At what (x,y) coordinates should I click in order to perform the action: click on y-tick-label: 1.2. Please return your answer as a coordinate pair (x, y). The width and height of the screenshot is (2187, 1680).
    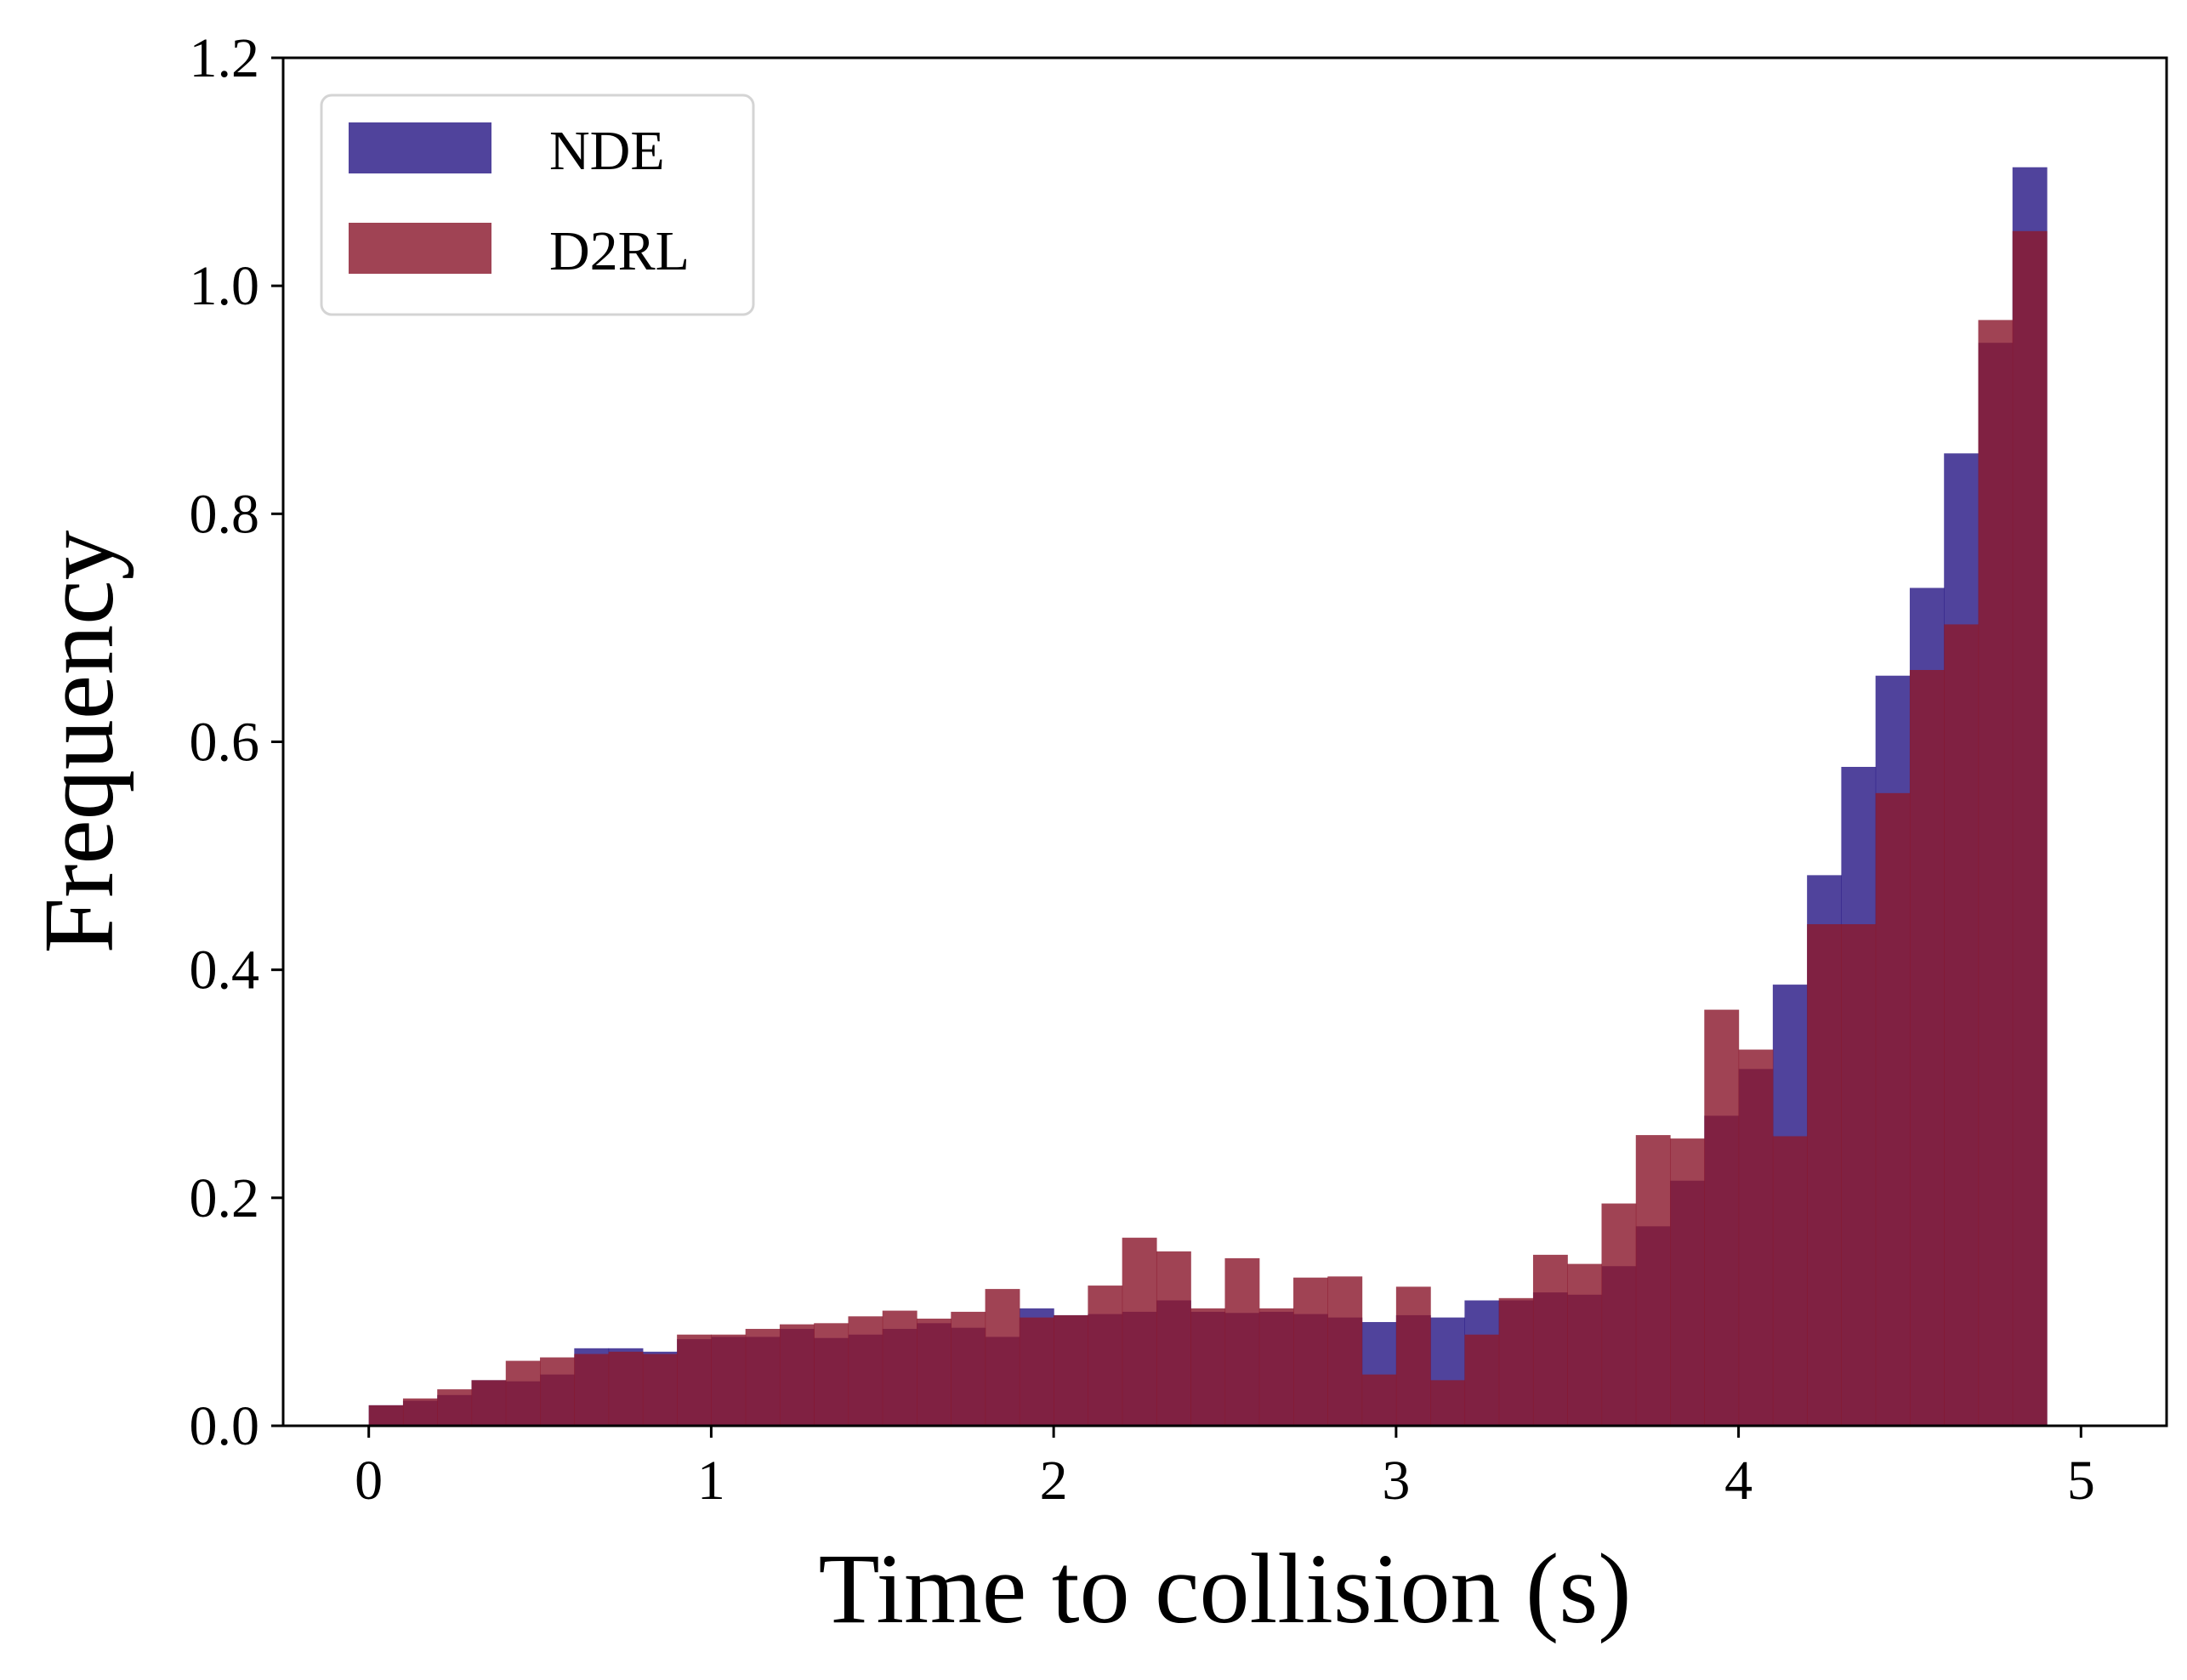
    Looking at the image, I should click on (225, 58).